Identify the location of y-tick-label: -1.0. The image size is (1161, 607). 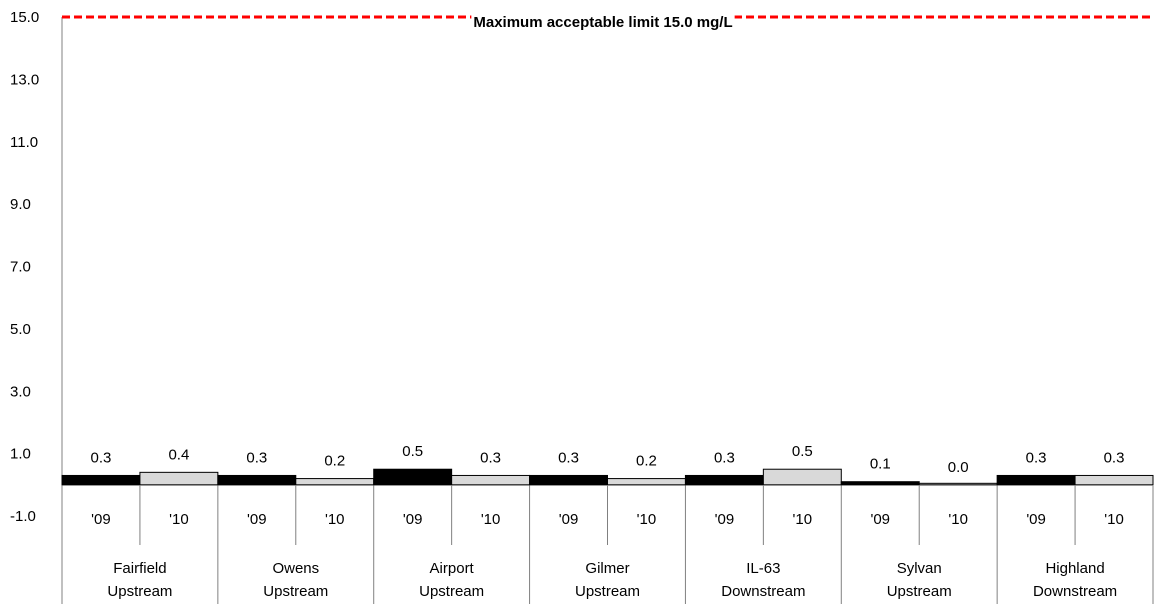
(23, 516).